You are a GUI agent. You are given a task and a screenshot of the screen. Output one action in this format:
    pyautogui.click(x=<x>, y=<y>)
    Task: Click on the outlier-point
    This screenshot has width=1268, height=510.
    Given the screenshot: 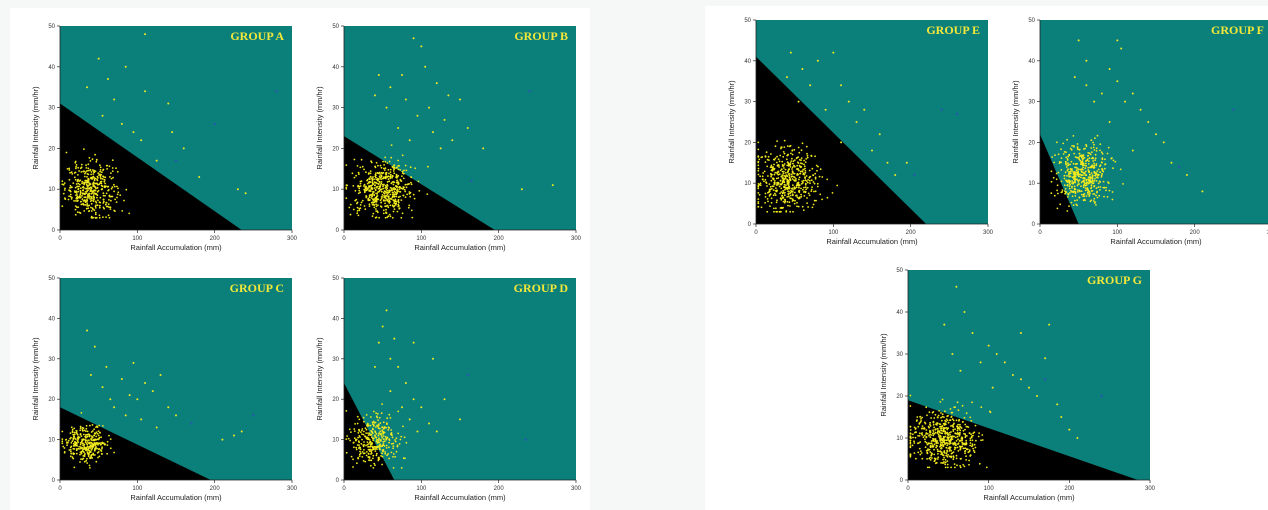 What is the action you would take?
    pyautogui.click(x=191, y=423)
    